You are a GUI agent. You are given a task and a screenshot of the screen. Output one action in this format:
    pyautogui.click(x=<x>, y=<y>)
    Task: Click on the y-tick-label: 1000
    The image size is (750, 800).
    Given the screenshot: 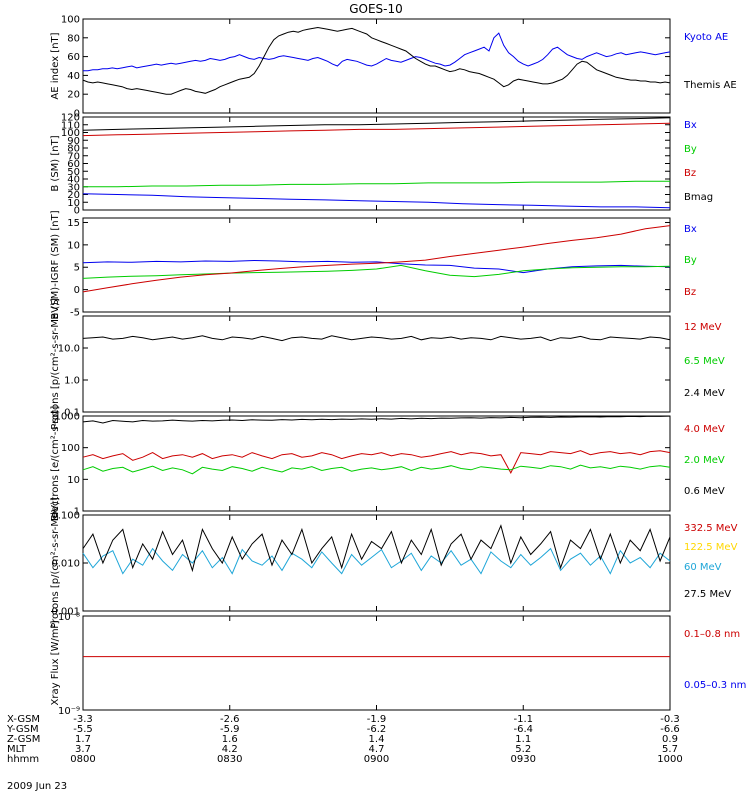 What is the action you would take?
    pyautogui.click(x=67, y=417)
    